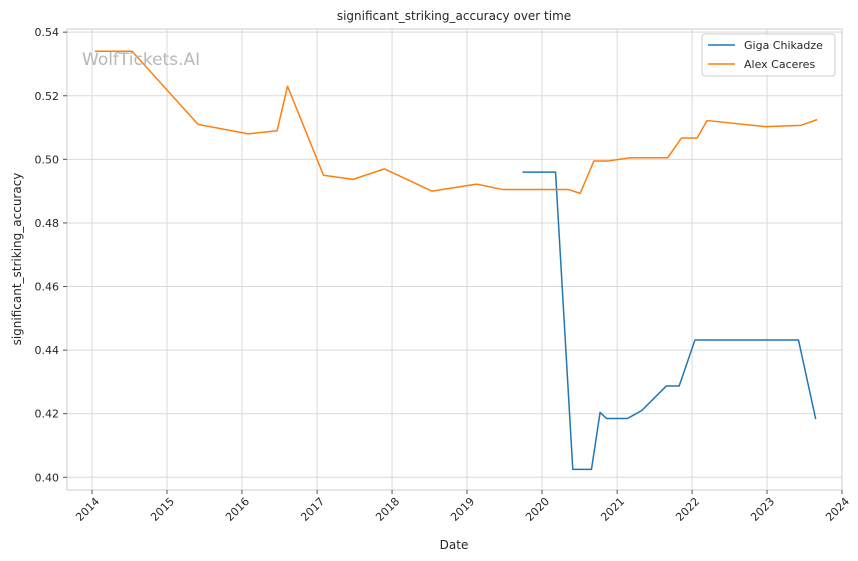  I want to click on y-tick-label: 0.42, so click(47, 414).